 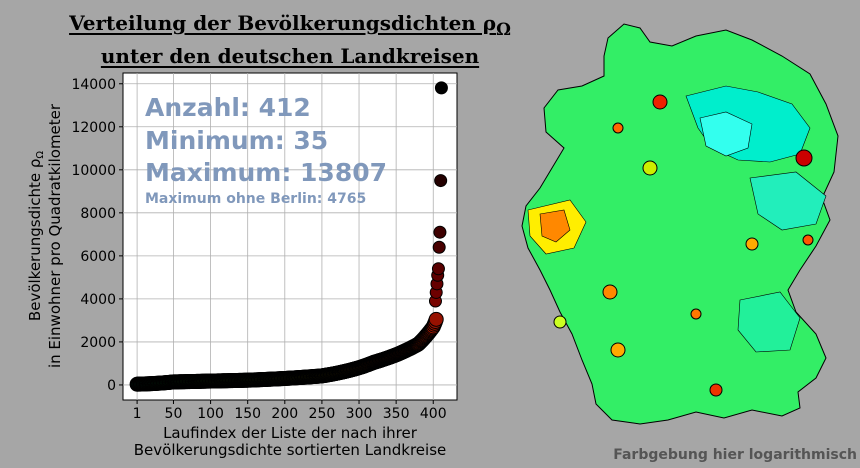 What do you see at coordinates (290, 25) in the screenshot?
I see `title-line-1: Verteilung der Bevölkerungsdichten ρΩ` at bounding box center [290, 25].